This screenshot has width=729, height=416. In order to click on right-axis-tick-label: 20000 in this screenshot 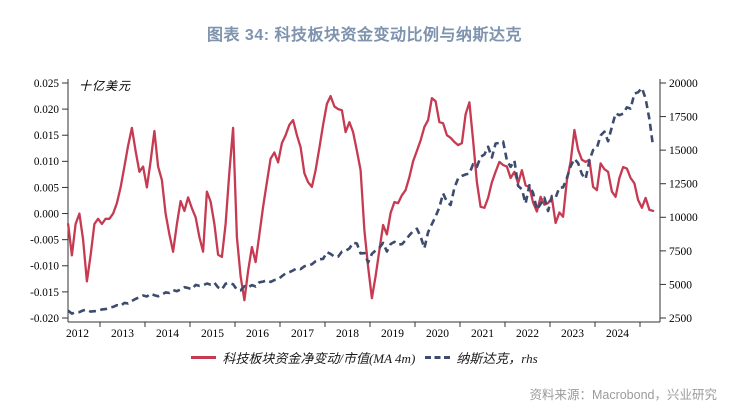, I will do `click(683, 84)`.